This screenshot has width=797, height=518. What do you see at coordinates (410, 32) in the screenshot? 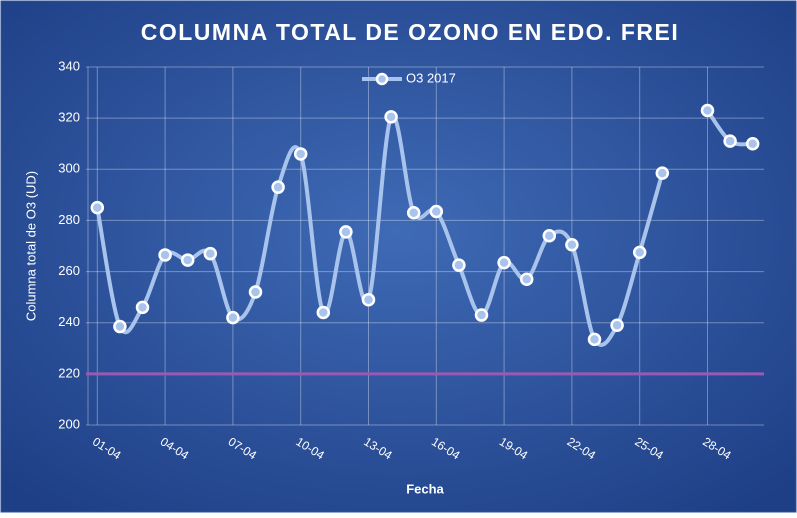
I see `chart-title: COLUMNA TOTAL DE OZONO EN EDO. FREI` at bounding box center [410, 32].